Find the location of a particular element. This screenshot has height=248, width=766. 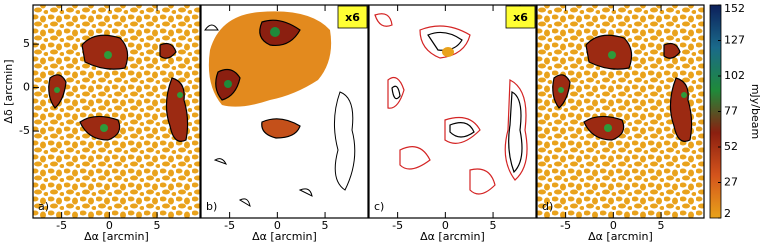

colorbar-tick-label: 102 is located at coordinates (734, 75).